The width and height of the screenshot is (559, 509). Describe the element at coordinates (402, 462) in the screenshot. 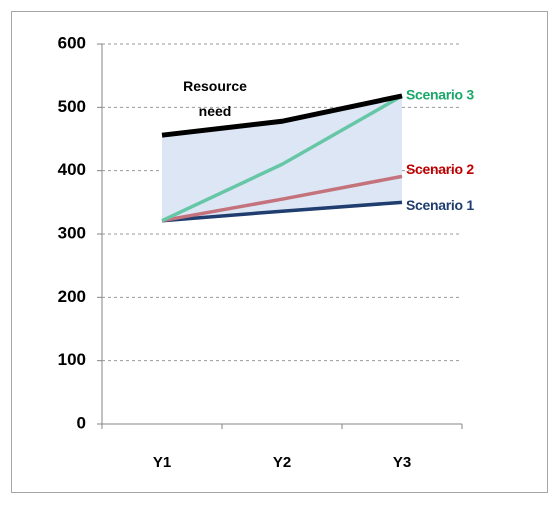

I see `x-tick-label: Y3` at that location.